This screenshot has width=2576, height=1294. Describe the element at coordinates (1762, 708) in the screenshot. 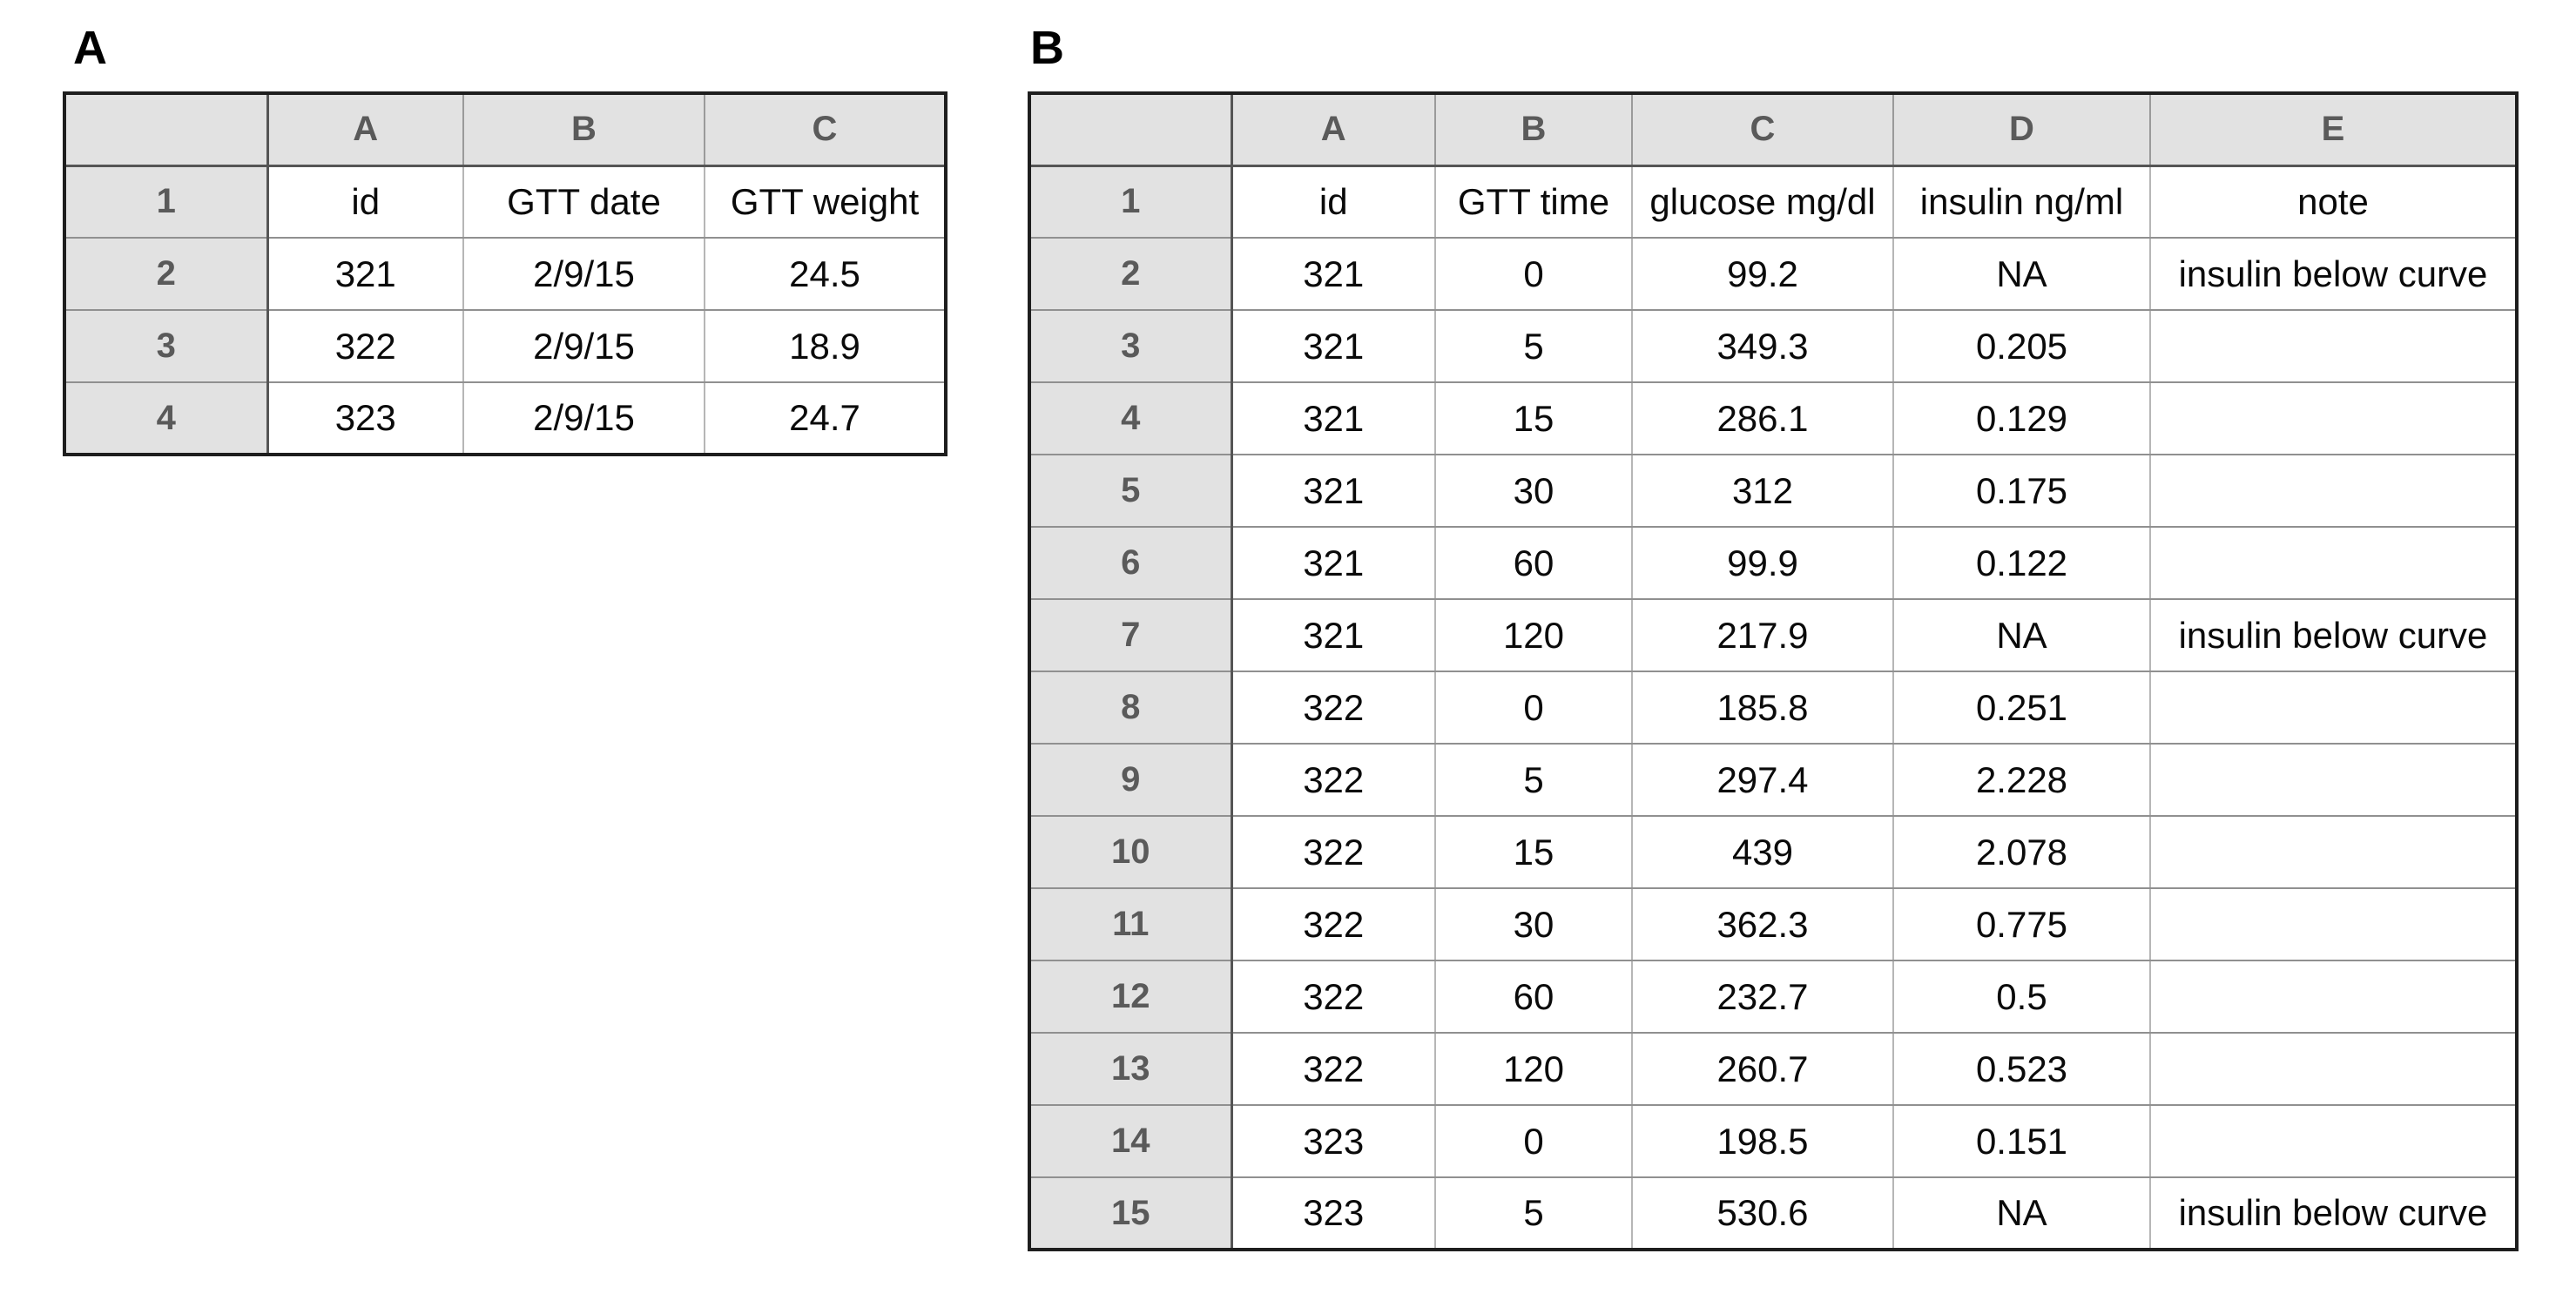

I see `cell-b-c8: 185.8` at that location.